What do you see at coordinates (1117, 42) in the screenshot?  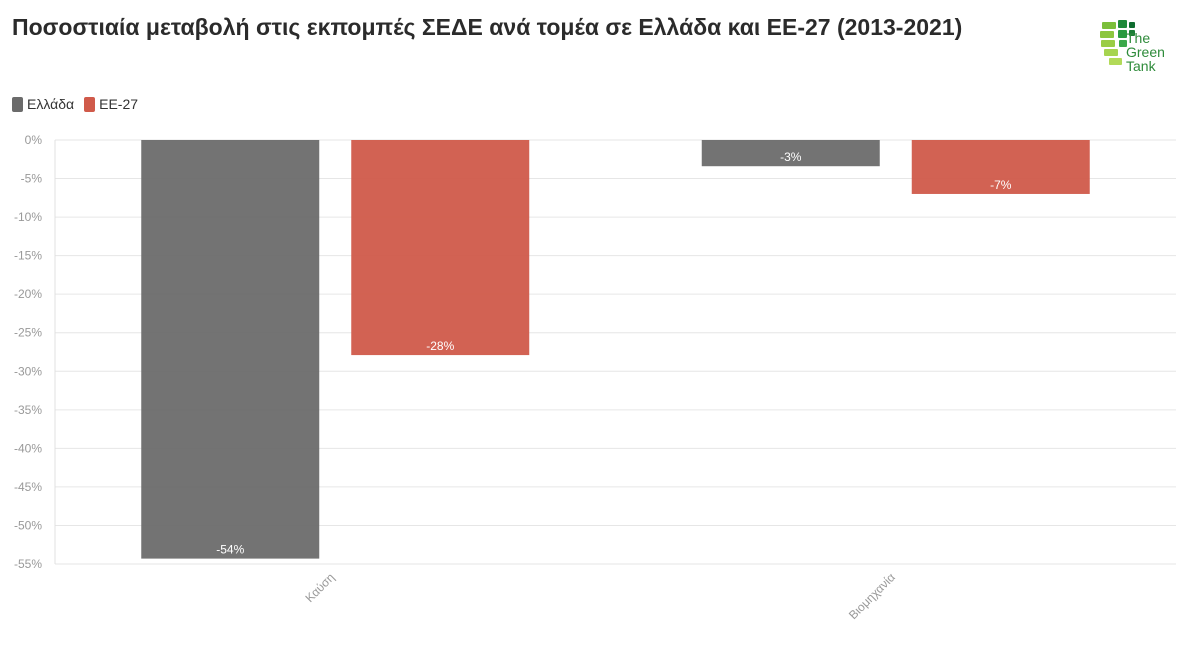 I see `logo-leaf-icon` at bounding box center [1117, 42].